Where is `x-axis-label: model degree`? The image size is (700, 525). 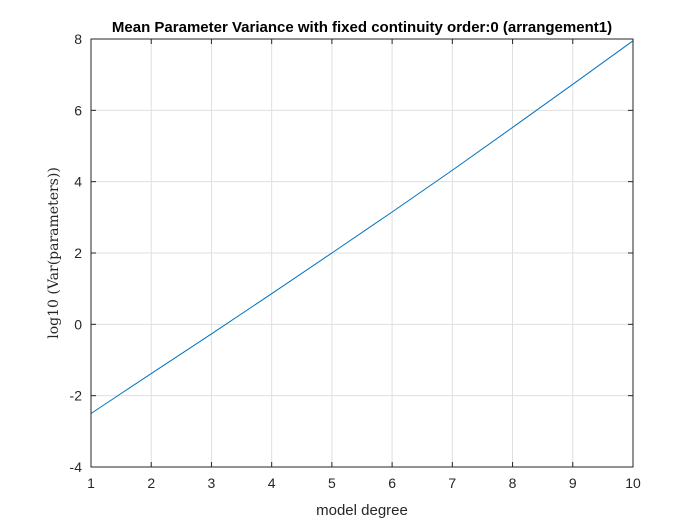
x-axis-label: model degree is located at coordinates (362, 510).